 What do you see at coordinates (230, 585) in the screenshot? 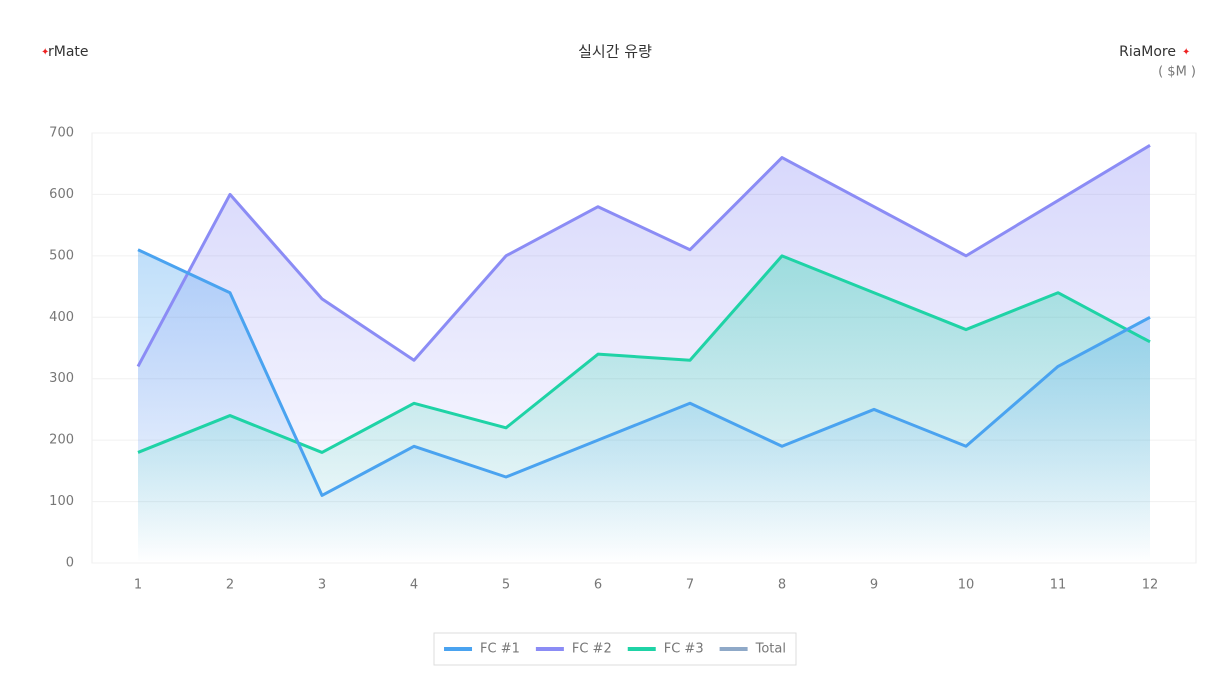
I see `x-tick-label: 2` at bounding box center [230, 585].